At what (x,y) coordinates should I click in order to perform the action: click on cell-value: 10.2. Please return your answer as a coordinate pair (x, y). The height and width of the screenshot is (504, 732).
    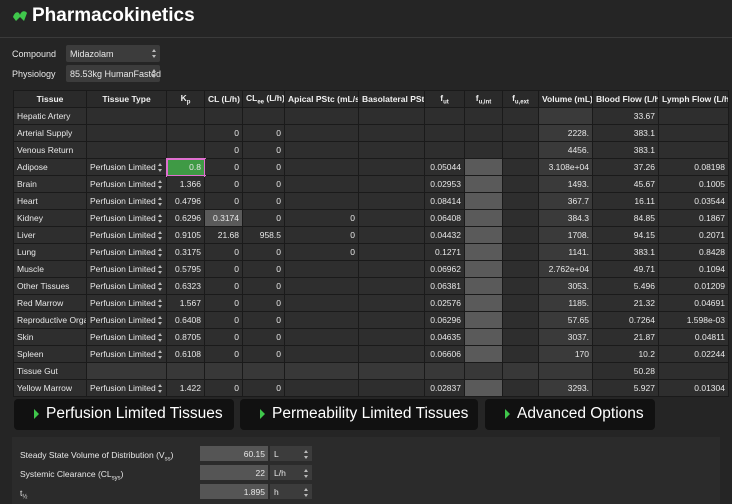
    Looking at the image, I should click on (646, 354).